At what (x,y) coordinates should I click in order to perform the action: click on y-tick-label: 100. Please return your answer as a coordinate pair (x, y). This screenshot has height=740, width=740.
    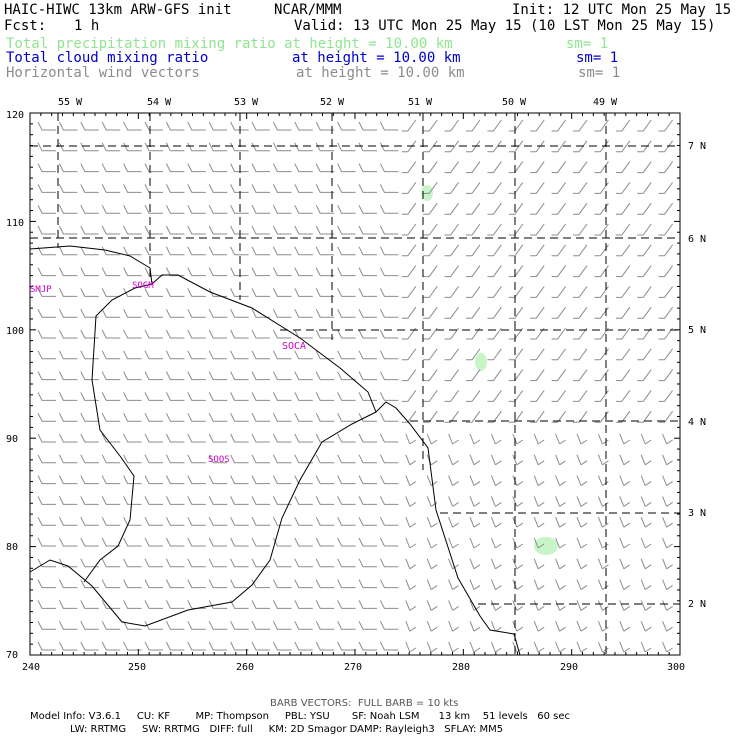
    Looking at the image, I should click on (15, 331).